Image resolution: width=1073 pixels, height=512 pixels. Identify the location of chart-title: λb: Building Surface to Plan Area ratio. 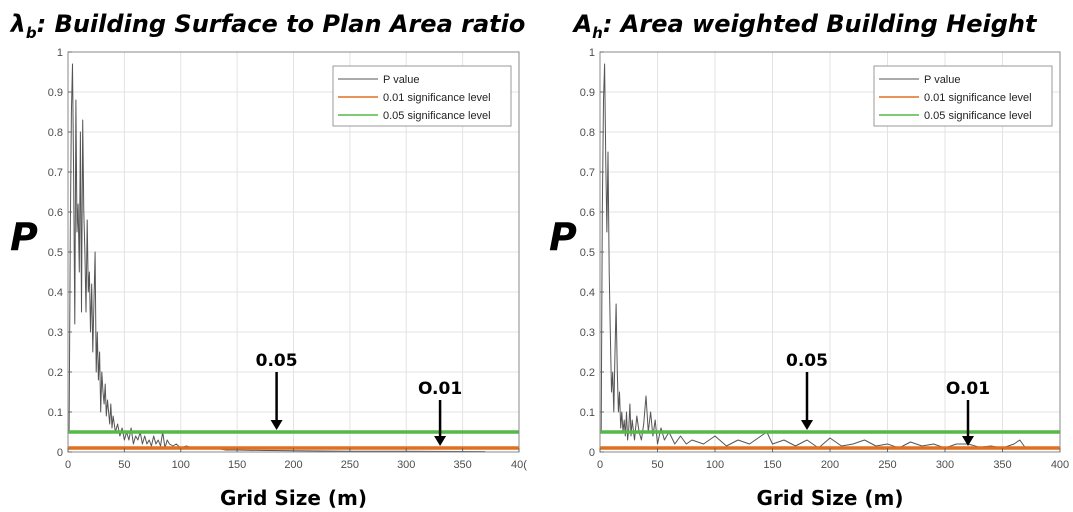
(268, 26).